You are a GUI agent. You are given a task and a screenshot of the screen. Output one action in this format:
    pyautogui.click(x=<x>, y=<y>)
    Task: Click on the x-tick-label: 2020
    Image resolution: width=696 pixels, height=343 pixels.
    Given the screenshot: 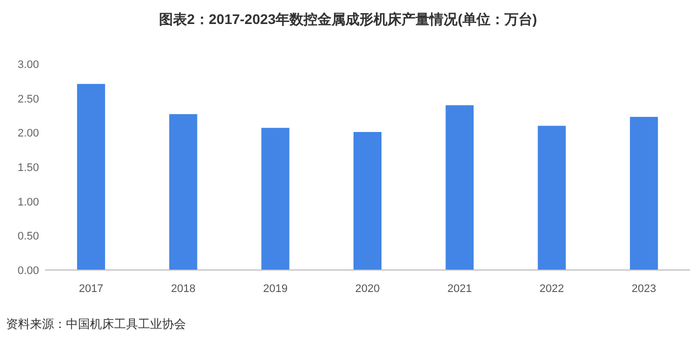 What is the action you would take?
    pyautogui.click(x=367, y=289)
    